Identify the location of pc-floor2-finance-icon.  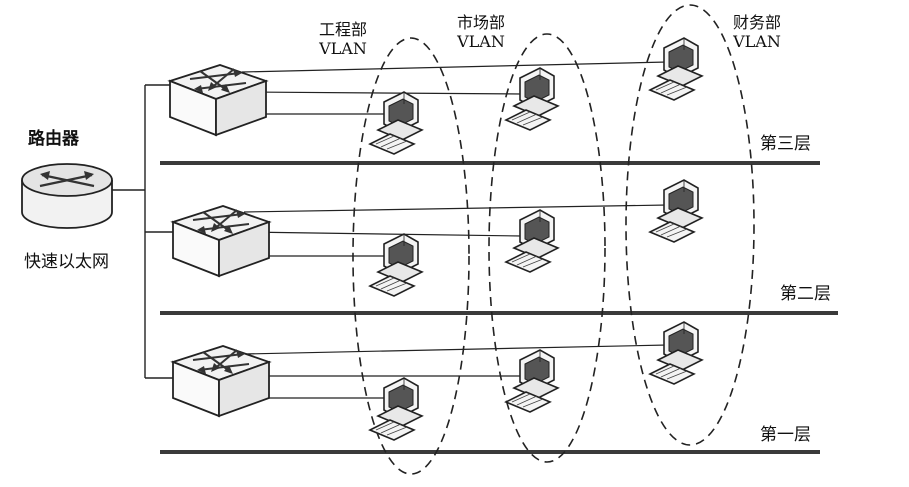
(676, 211).